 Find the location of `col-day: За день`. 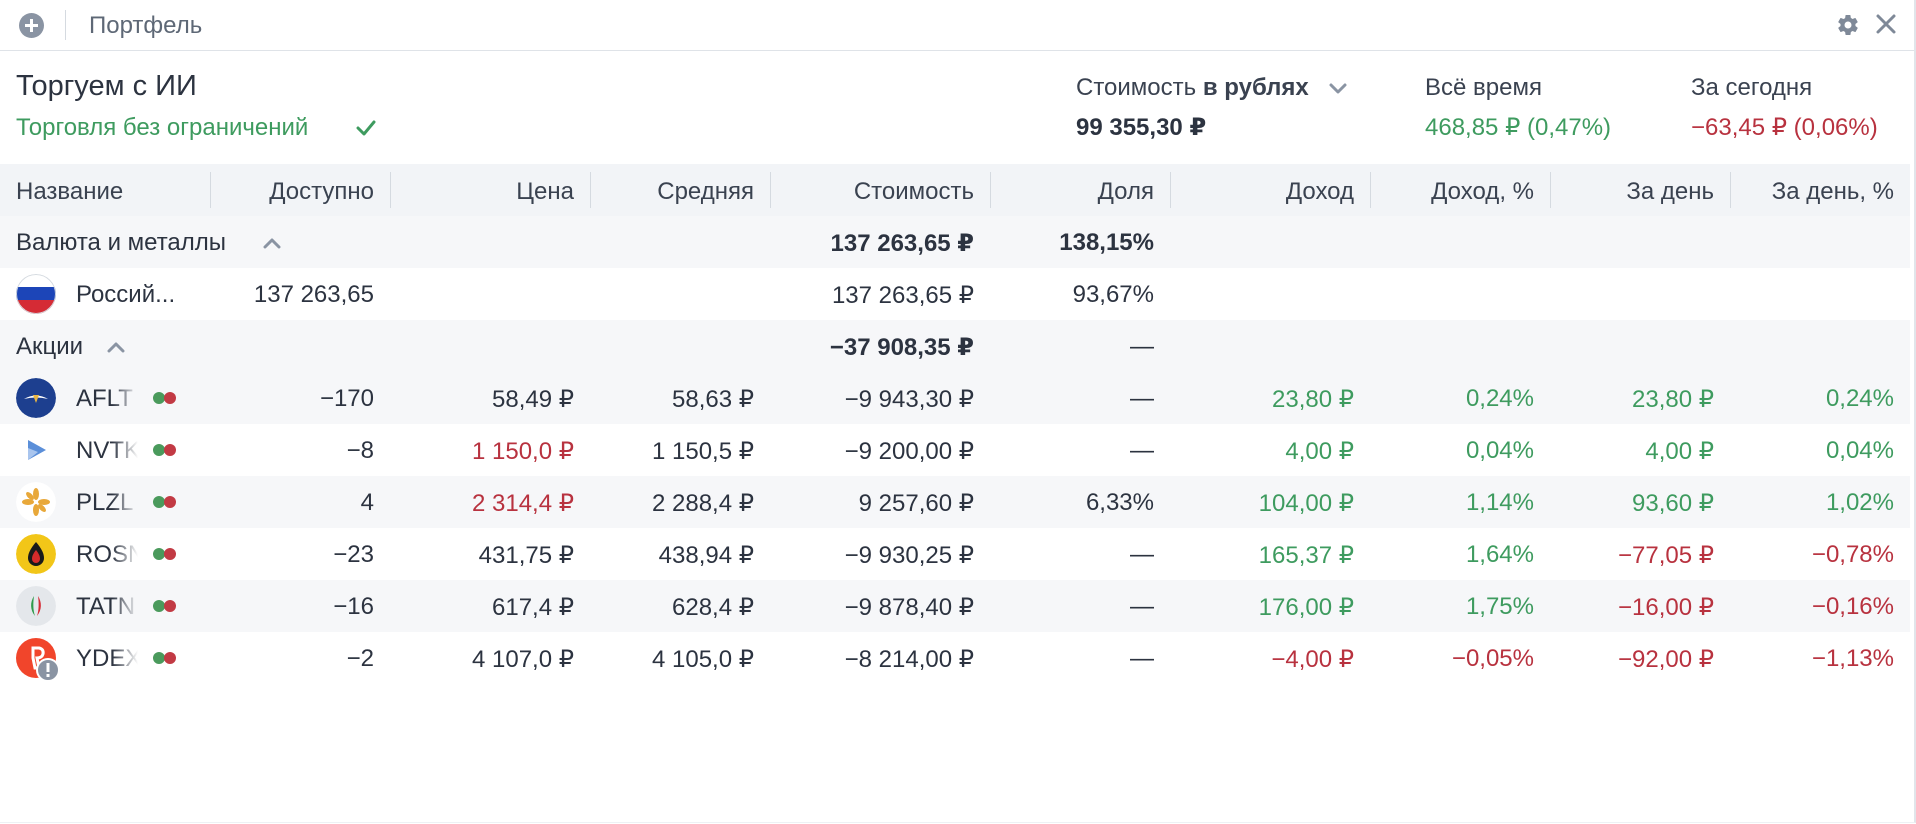

col-day: За день is located at coordinates (1670, 191).